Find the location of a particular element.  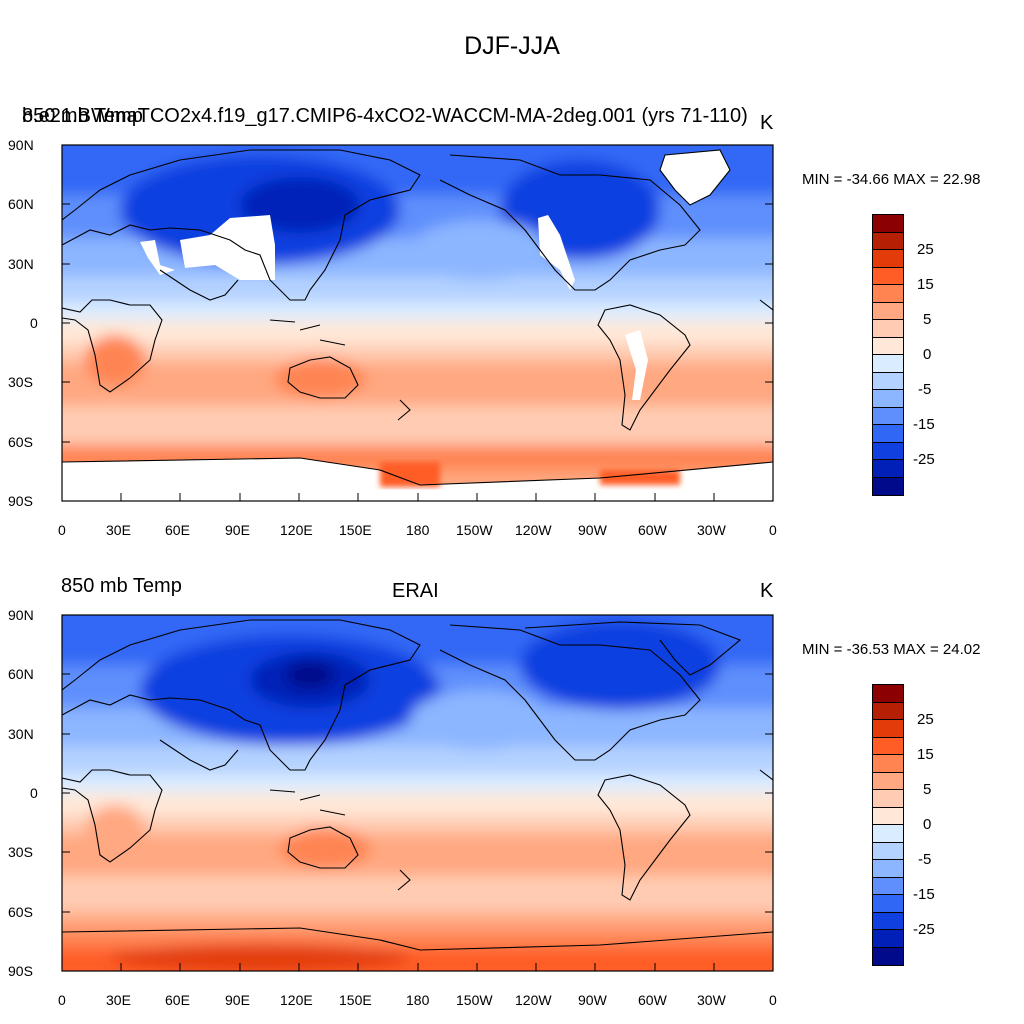

p2-lat-tick: 30N is located at coordinates (21, 734).